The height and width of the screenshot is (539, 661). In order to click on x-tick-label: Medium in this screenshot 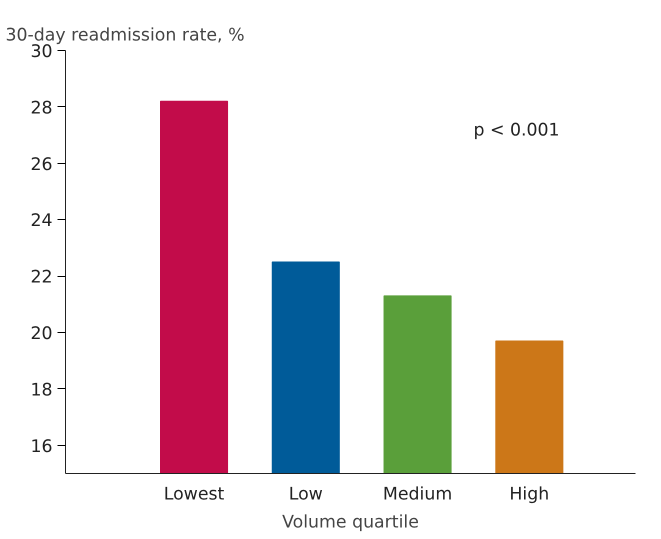, I will do `click(417, 494)`.